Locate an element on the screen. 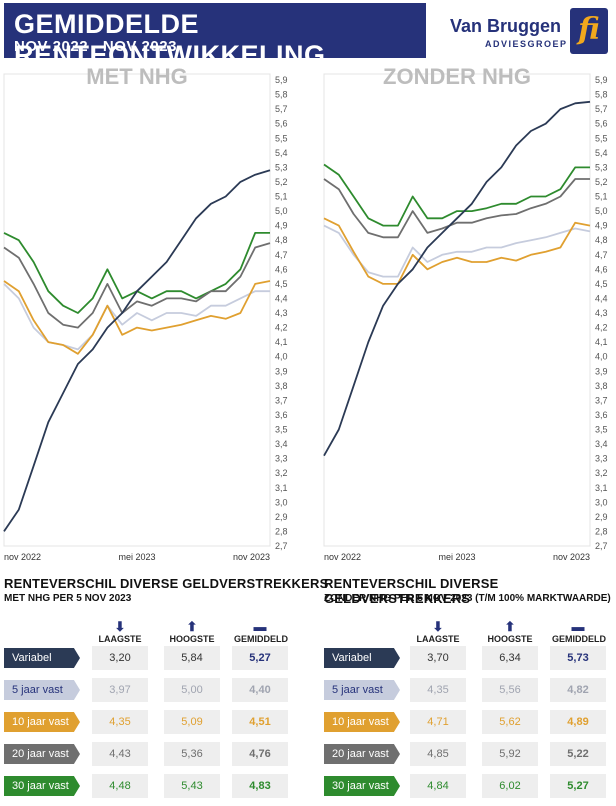 The image size is (616, 806). cell-low: 4,48 is located at coordinates (120, 786).